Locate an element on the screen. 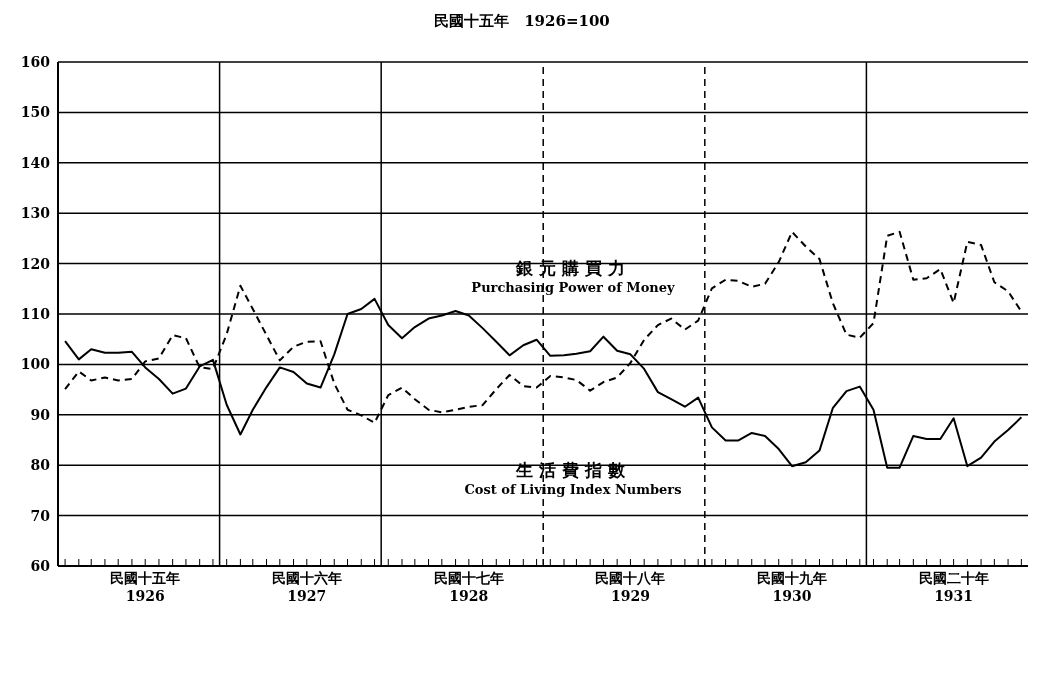 This screenshot has height=679, width=1044. y-tick-label: 150 is located at coordinates (35, 112).